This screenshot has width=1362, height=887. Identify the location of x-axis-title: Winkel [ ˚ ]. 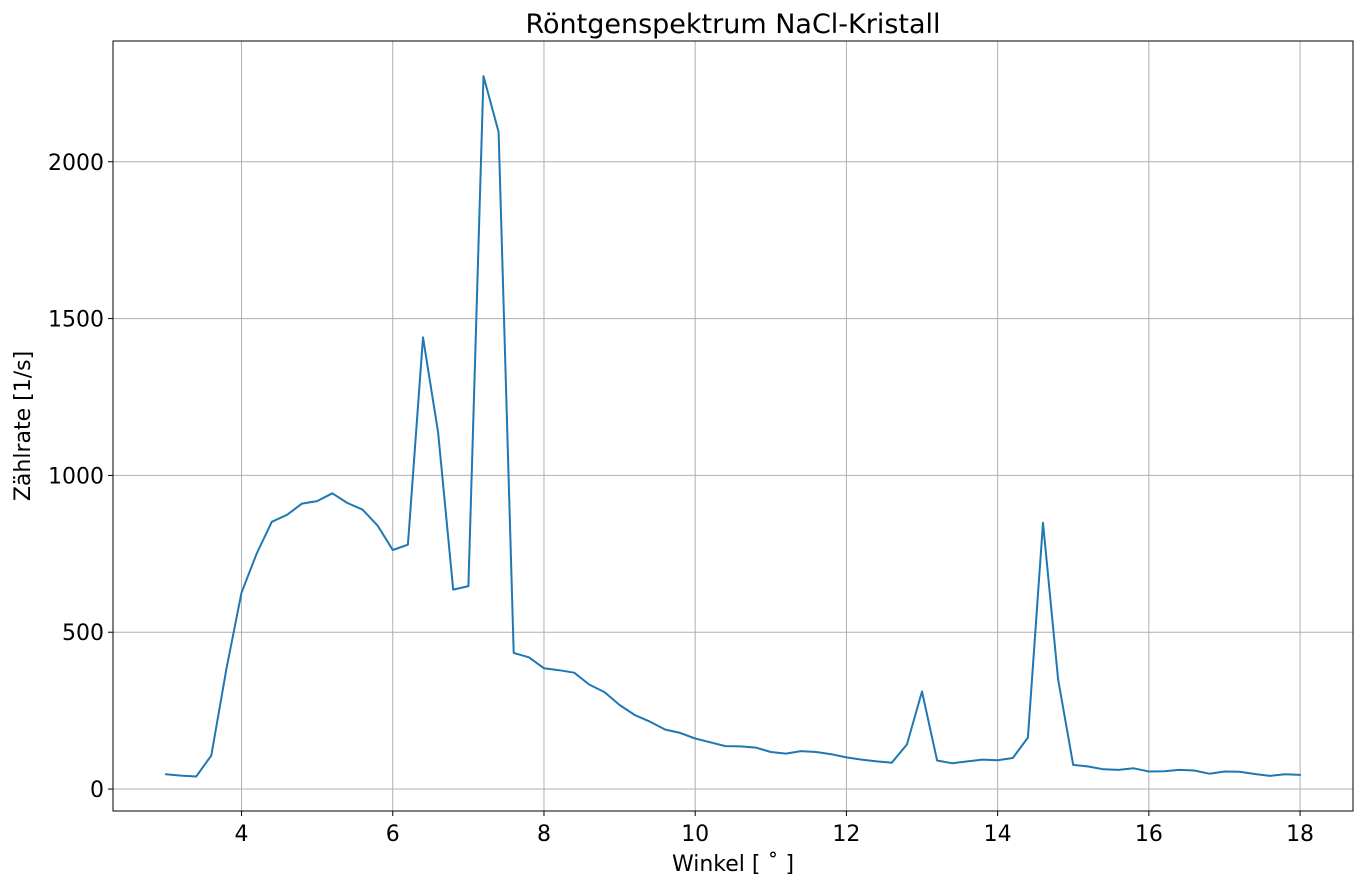
(733, 864).